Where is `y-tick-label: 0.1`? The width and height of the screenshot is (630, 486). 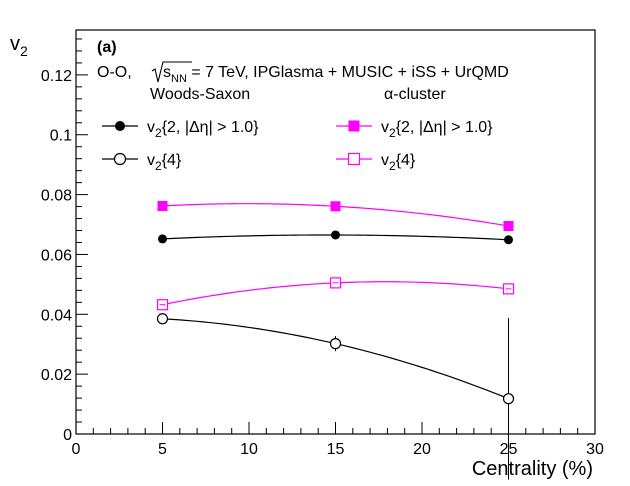
y-tick-label: 0.1 is located at coordinates (61, 136).